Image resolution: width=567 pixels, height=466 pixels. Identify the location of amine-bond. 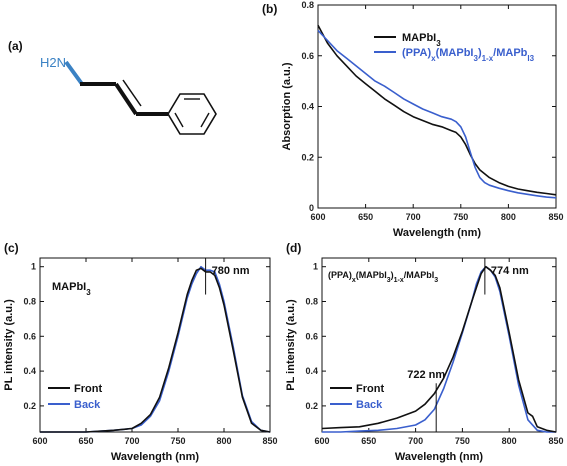
(74, 73).